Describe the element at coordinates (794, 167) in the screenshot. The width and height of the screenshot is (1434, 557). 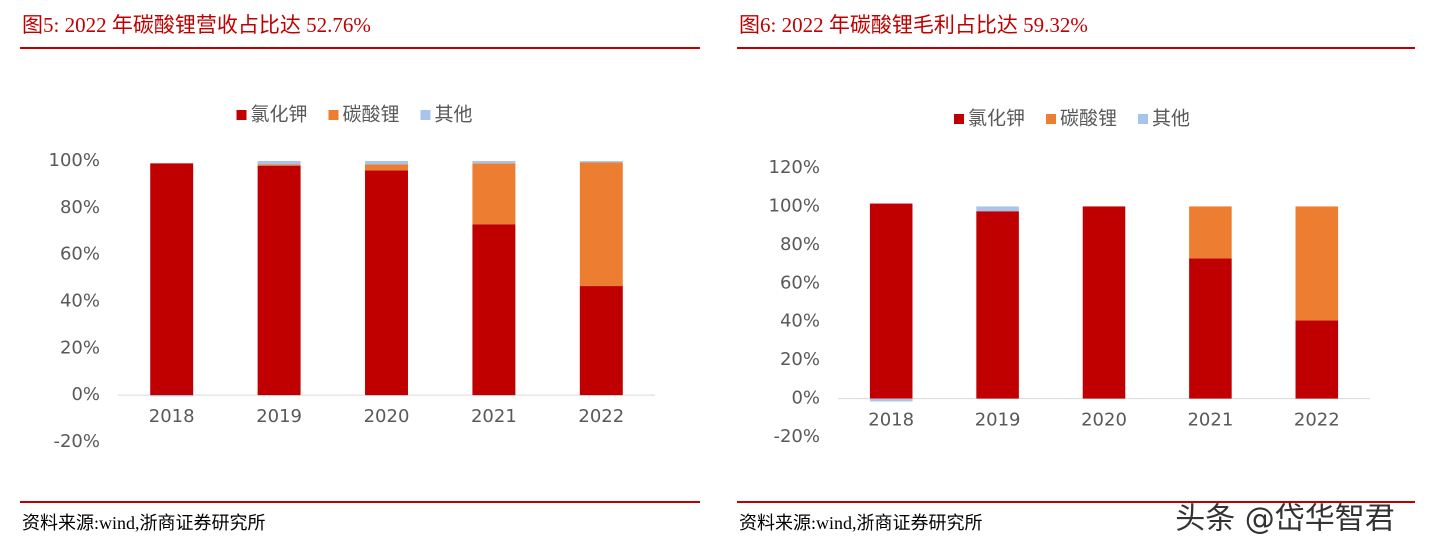
I see `y-tick-label: 120%` at that location.